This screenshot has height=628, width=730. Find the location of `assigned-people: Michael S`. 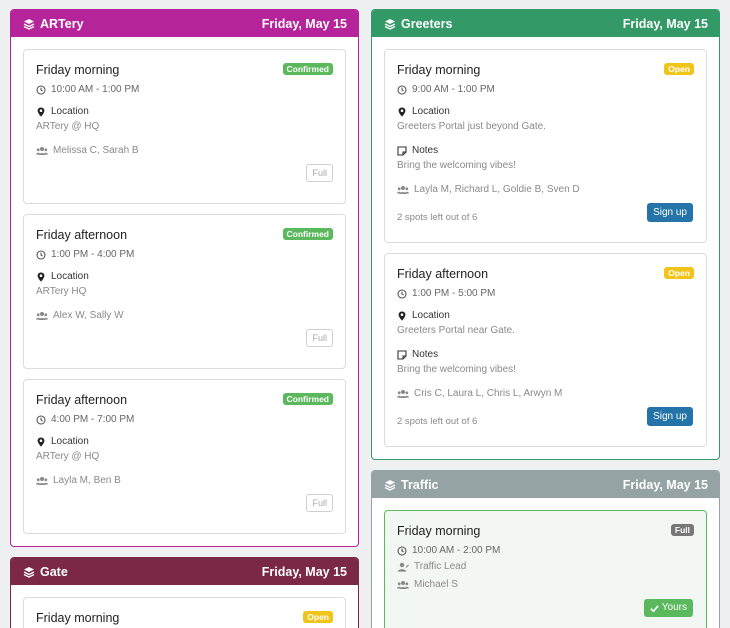

assigned-people: Michael S is located at coordinates (545, 585).